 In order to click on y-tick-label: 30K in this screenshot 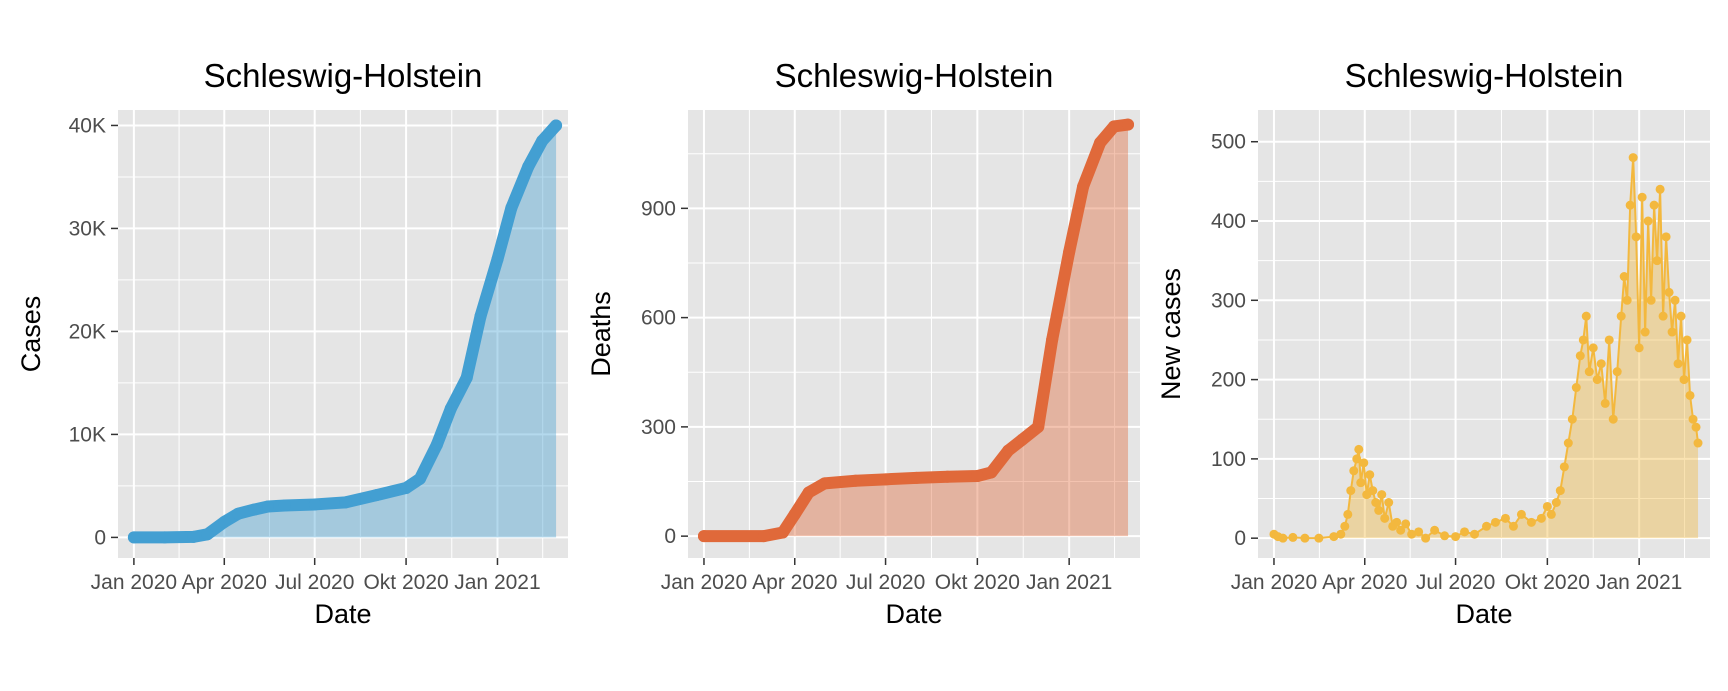, I will do `click(87, 228)`.